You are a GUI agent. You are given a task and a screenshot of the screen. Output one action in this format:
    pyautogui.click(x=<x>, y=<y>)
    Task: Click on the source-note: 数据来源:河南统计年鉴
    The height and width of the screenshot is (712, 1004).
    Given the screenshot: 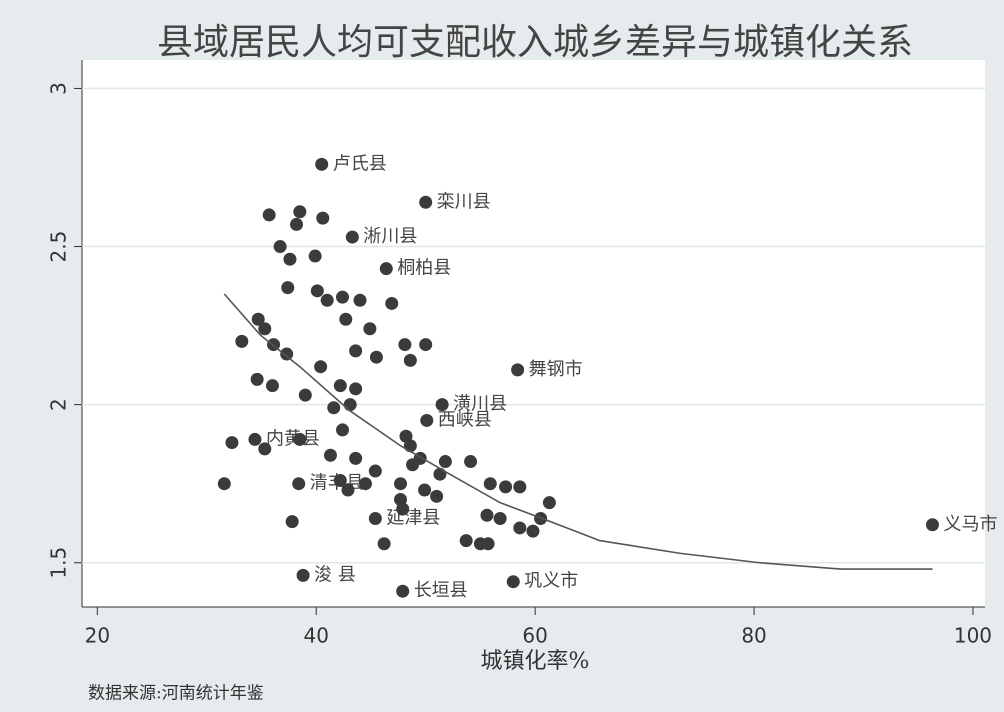 What is the action you would take?
    pyautogui.click(x=176, y=694)
    